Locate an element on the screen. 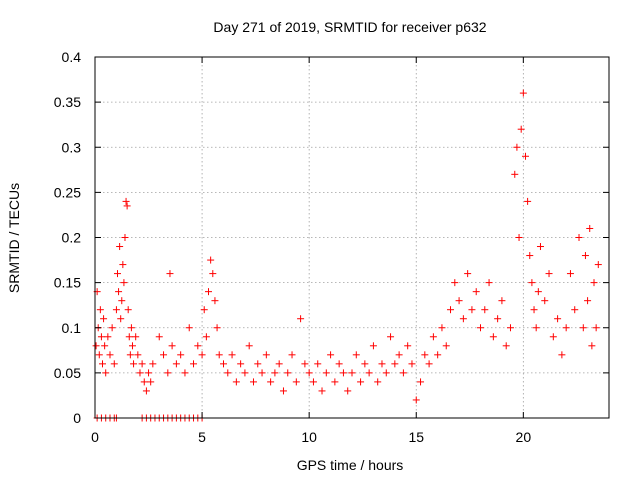  x-tick-label: 0 is located at coordinates (95, 437).